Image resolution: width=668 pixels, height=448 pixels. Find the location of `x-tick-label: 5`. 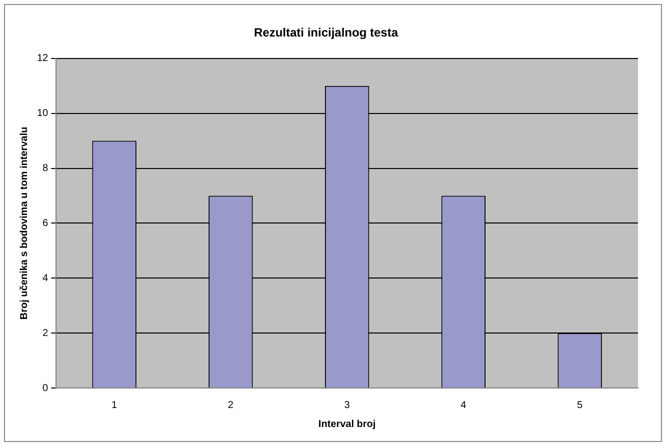

x-tick-label: 5 is located at coordinates (580, 405).